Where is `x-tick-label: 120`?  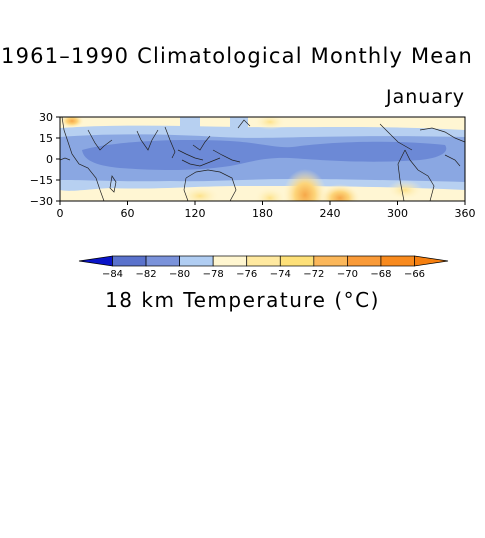 x-tick-label: 120 is located at coordinates (195, 213).